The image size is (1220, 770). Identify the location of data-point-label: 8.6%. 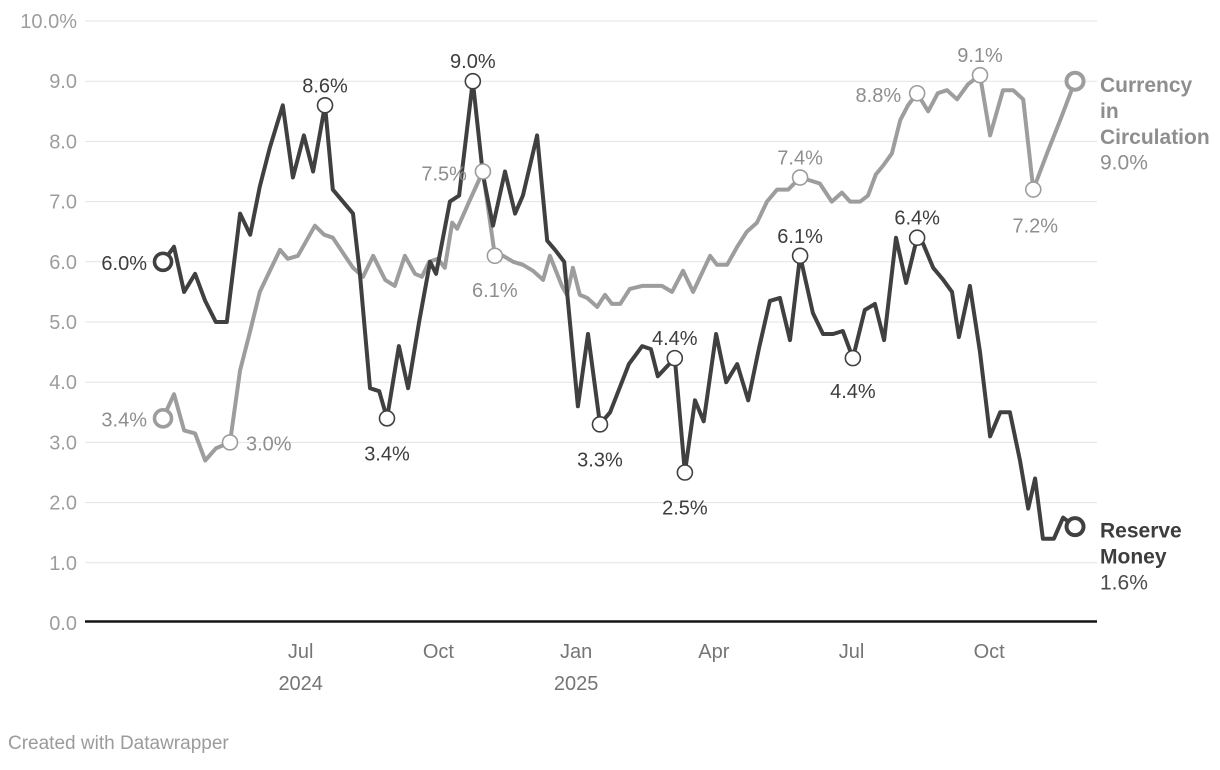
(325, 86).